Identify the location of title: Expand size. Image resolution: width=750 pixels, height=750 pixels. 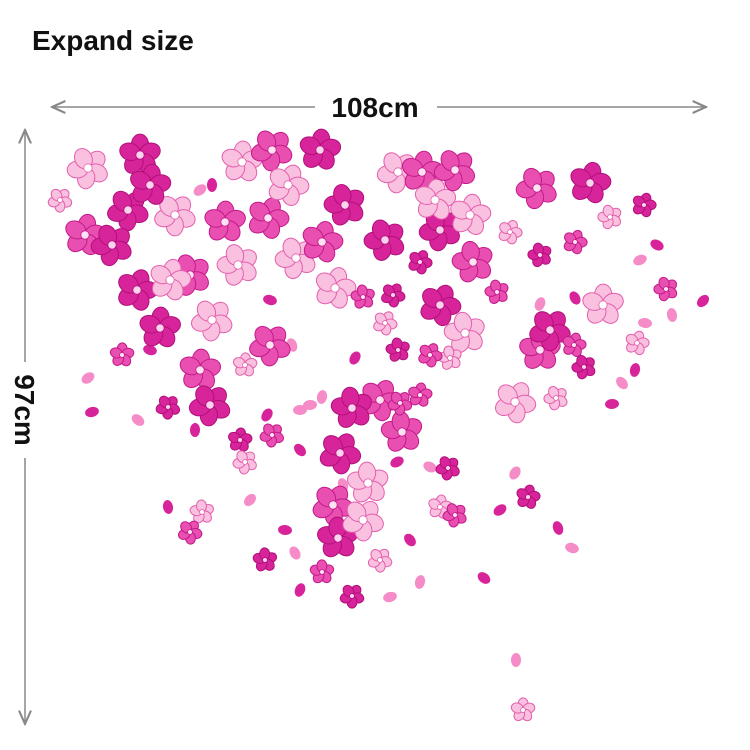
(113, 40).